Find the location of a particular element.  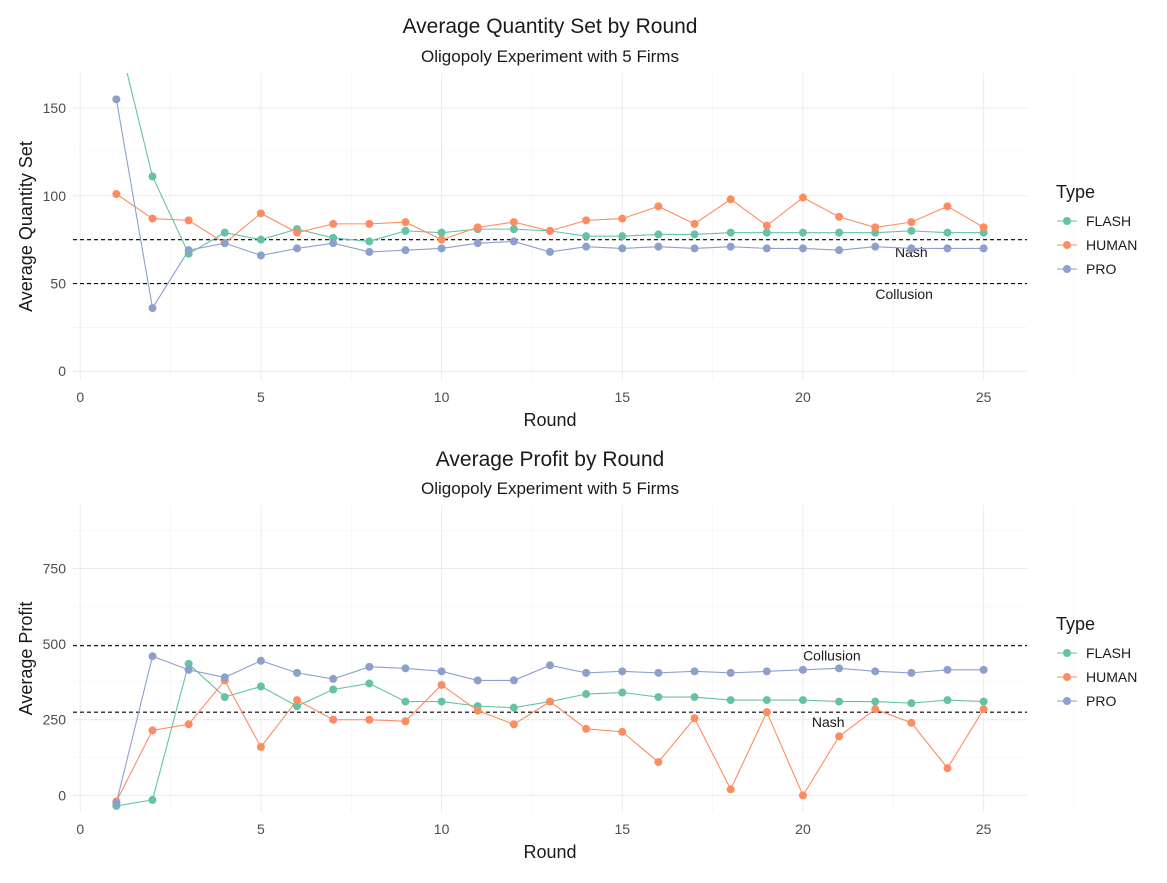

chart-title: Average Quantity Set by Round is located at coordinates (550, 26).